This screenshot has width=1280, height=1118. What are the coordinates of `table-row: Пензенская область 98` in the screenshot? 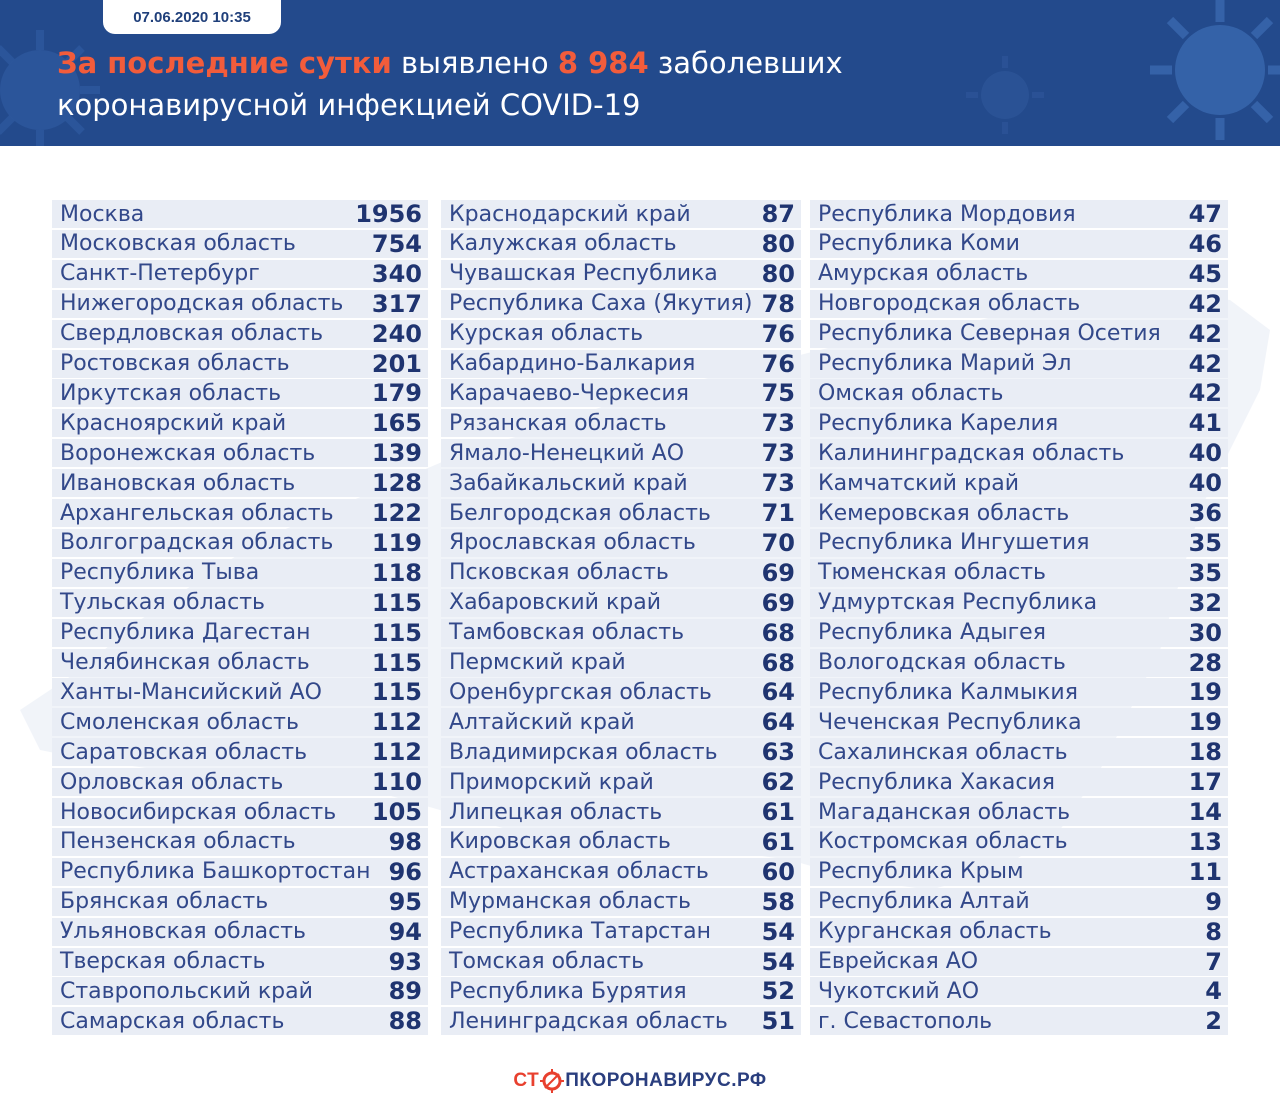 It's located at (240, 841).